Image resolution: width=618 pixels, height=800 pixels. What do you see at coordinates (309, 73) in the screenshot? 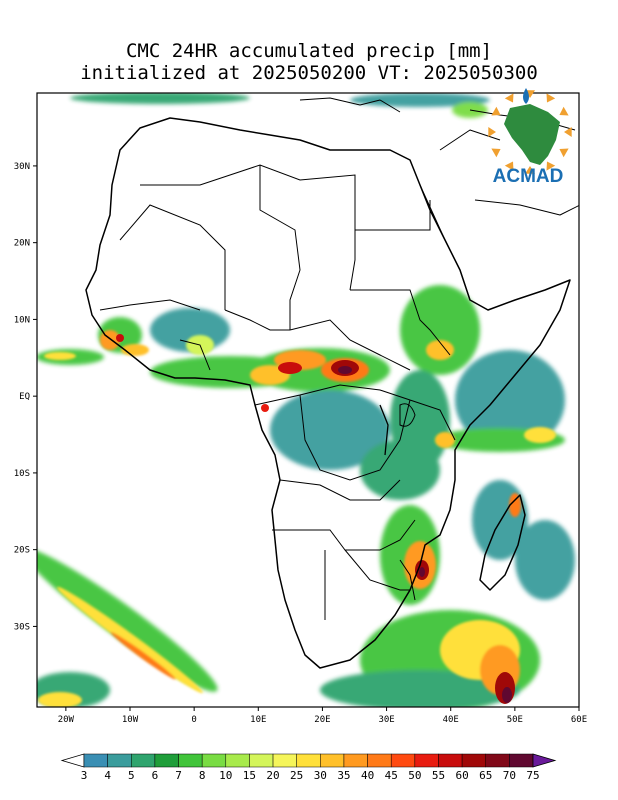
I see `map-title-line-2: initialized at 2025050200 VT: 2025050300` at bounding box center [309, 73].